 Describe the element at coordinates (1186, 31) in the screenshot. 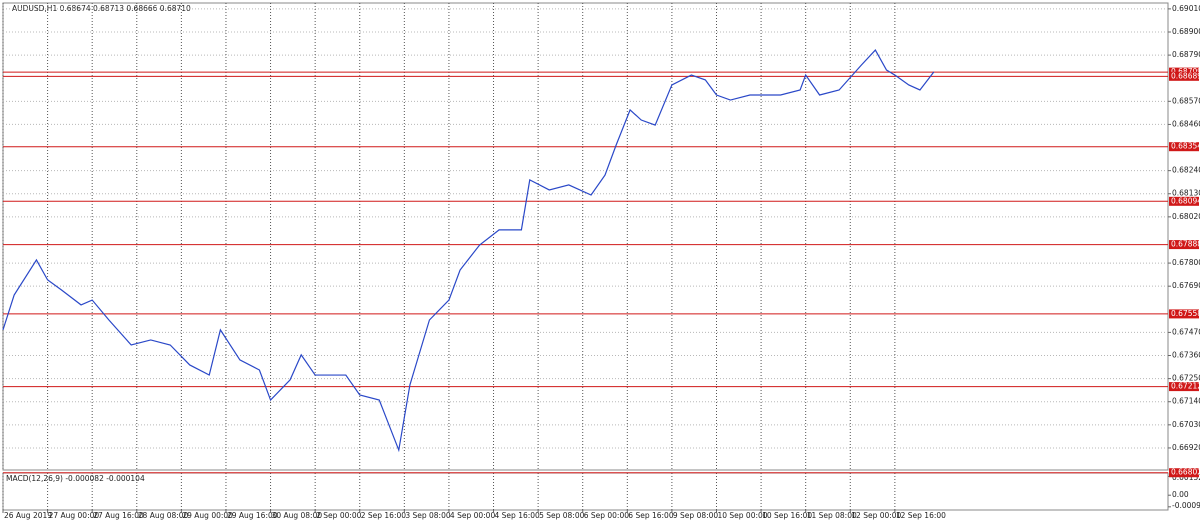

I see `y-tick-label: 0.68900` at that location.